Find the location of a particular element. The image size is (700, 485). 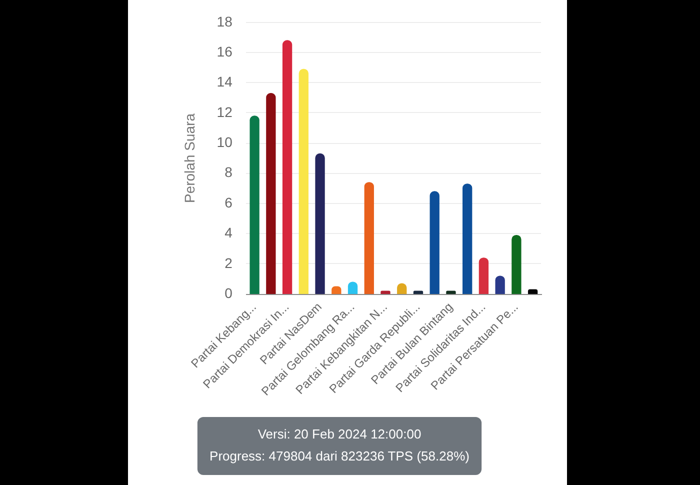

y-tick-label: 14 is located at coordinates (224, 82).